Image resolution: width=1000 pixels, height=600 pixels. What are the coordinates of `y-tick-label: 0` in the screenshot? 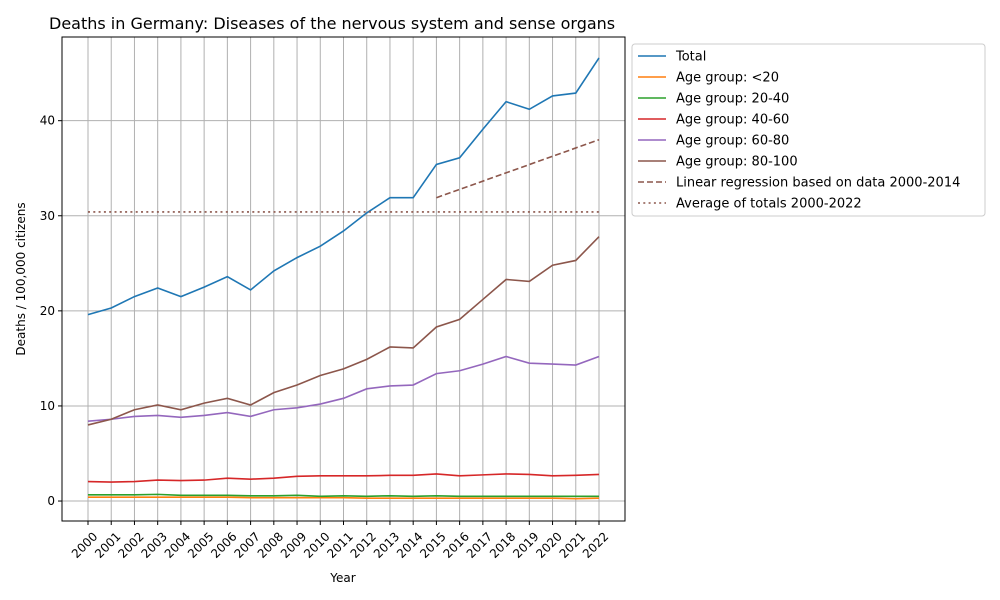 It's located at (51, 501).